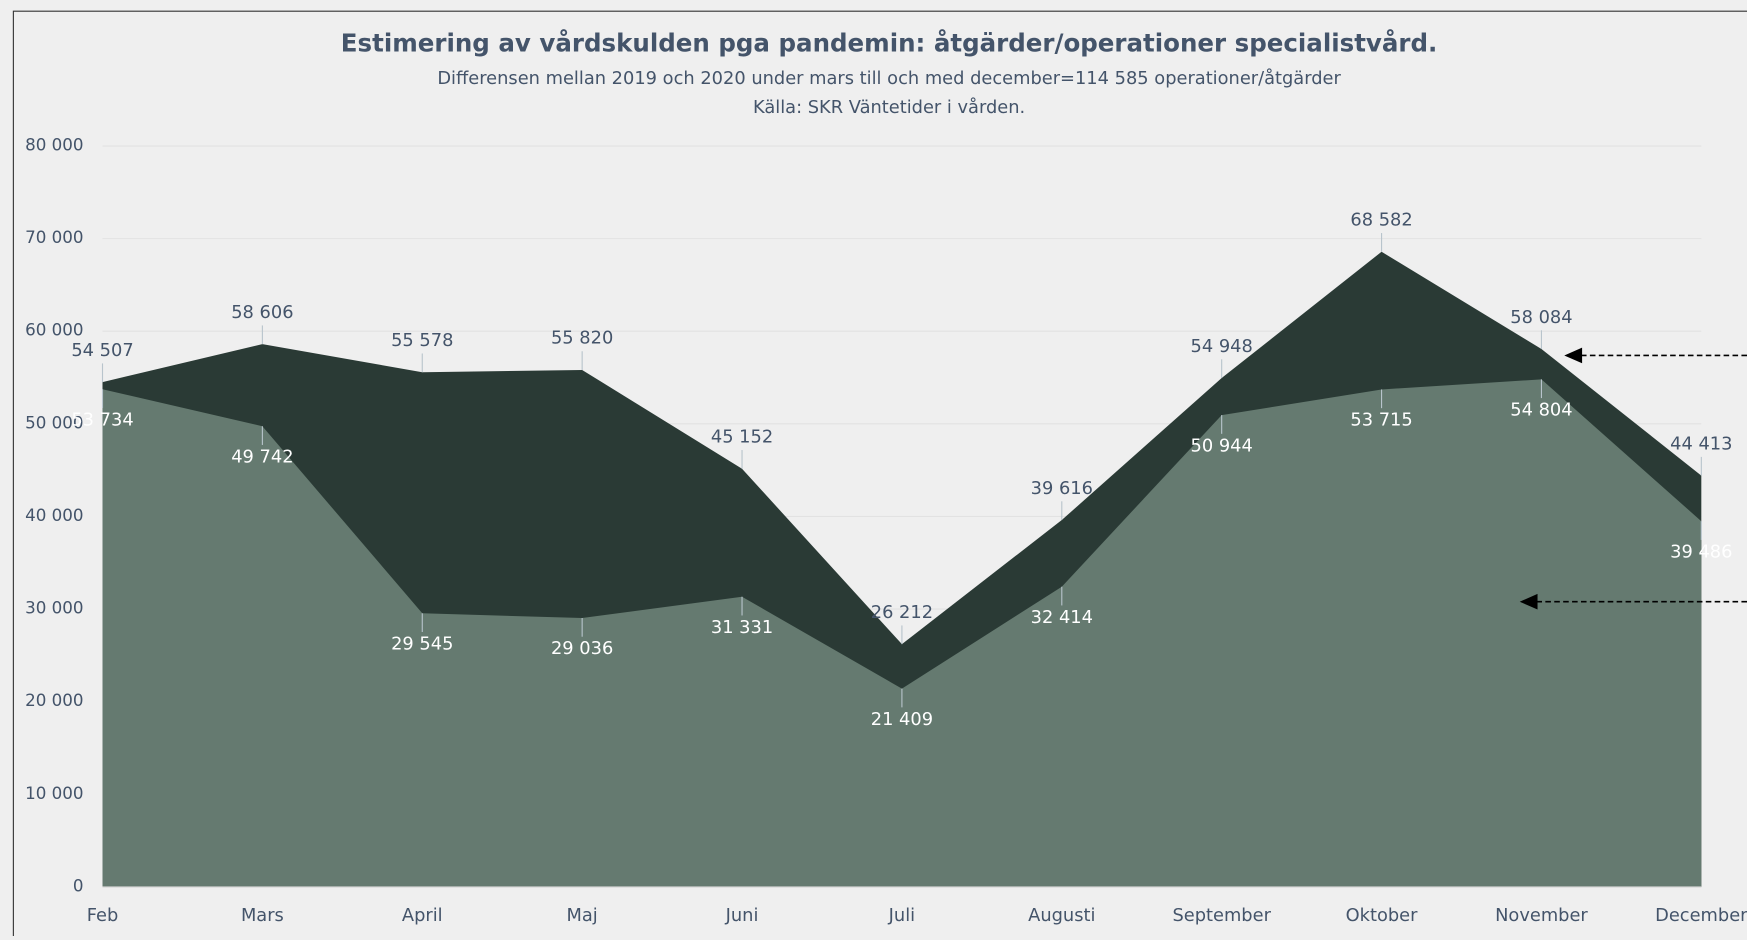  I want to click on data-label: 55 820, so click(582, 338).